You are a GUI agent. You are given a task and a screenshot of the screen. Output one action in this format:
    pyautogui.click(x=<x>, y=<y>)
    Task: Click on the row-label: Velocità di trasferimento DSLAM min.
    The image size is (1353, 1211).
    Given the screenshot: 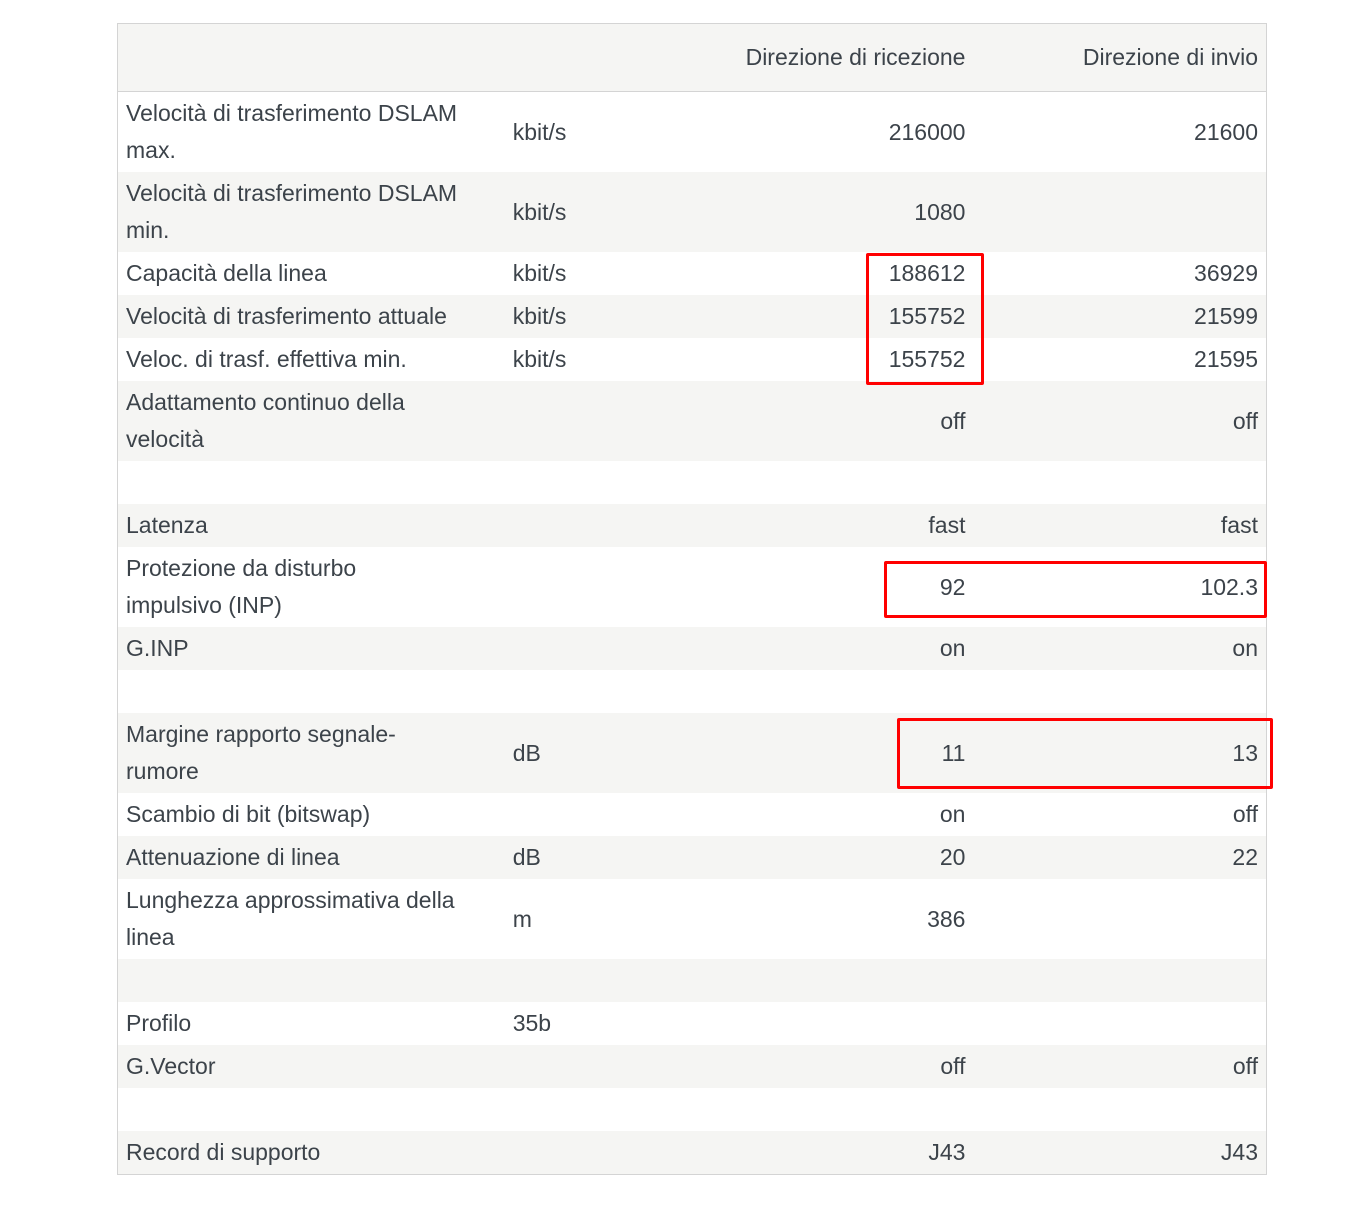 What is the action you would take?
    pyautogui.click(x=292, y=211)
    